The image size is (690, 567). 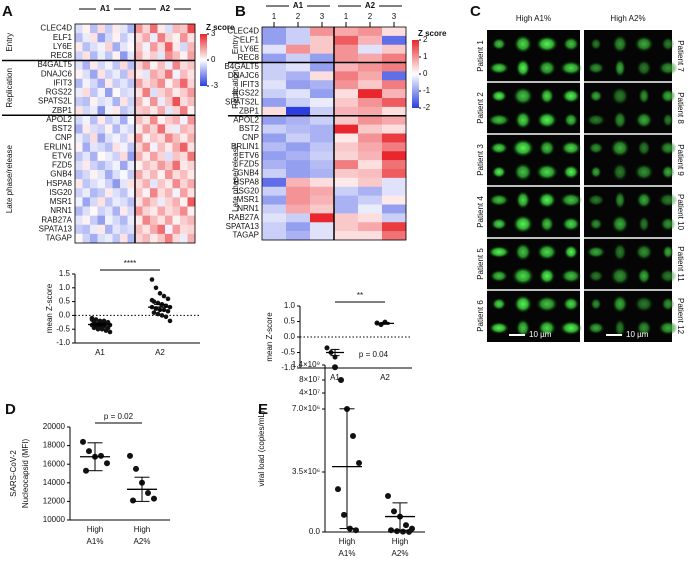 What do you see at coordinates (62, 110) in the screenshot?
I see `row-label: ZBP1` at bounding box center [62, 110].